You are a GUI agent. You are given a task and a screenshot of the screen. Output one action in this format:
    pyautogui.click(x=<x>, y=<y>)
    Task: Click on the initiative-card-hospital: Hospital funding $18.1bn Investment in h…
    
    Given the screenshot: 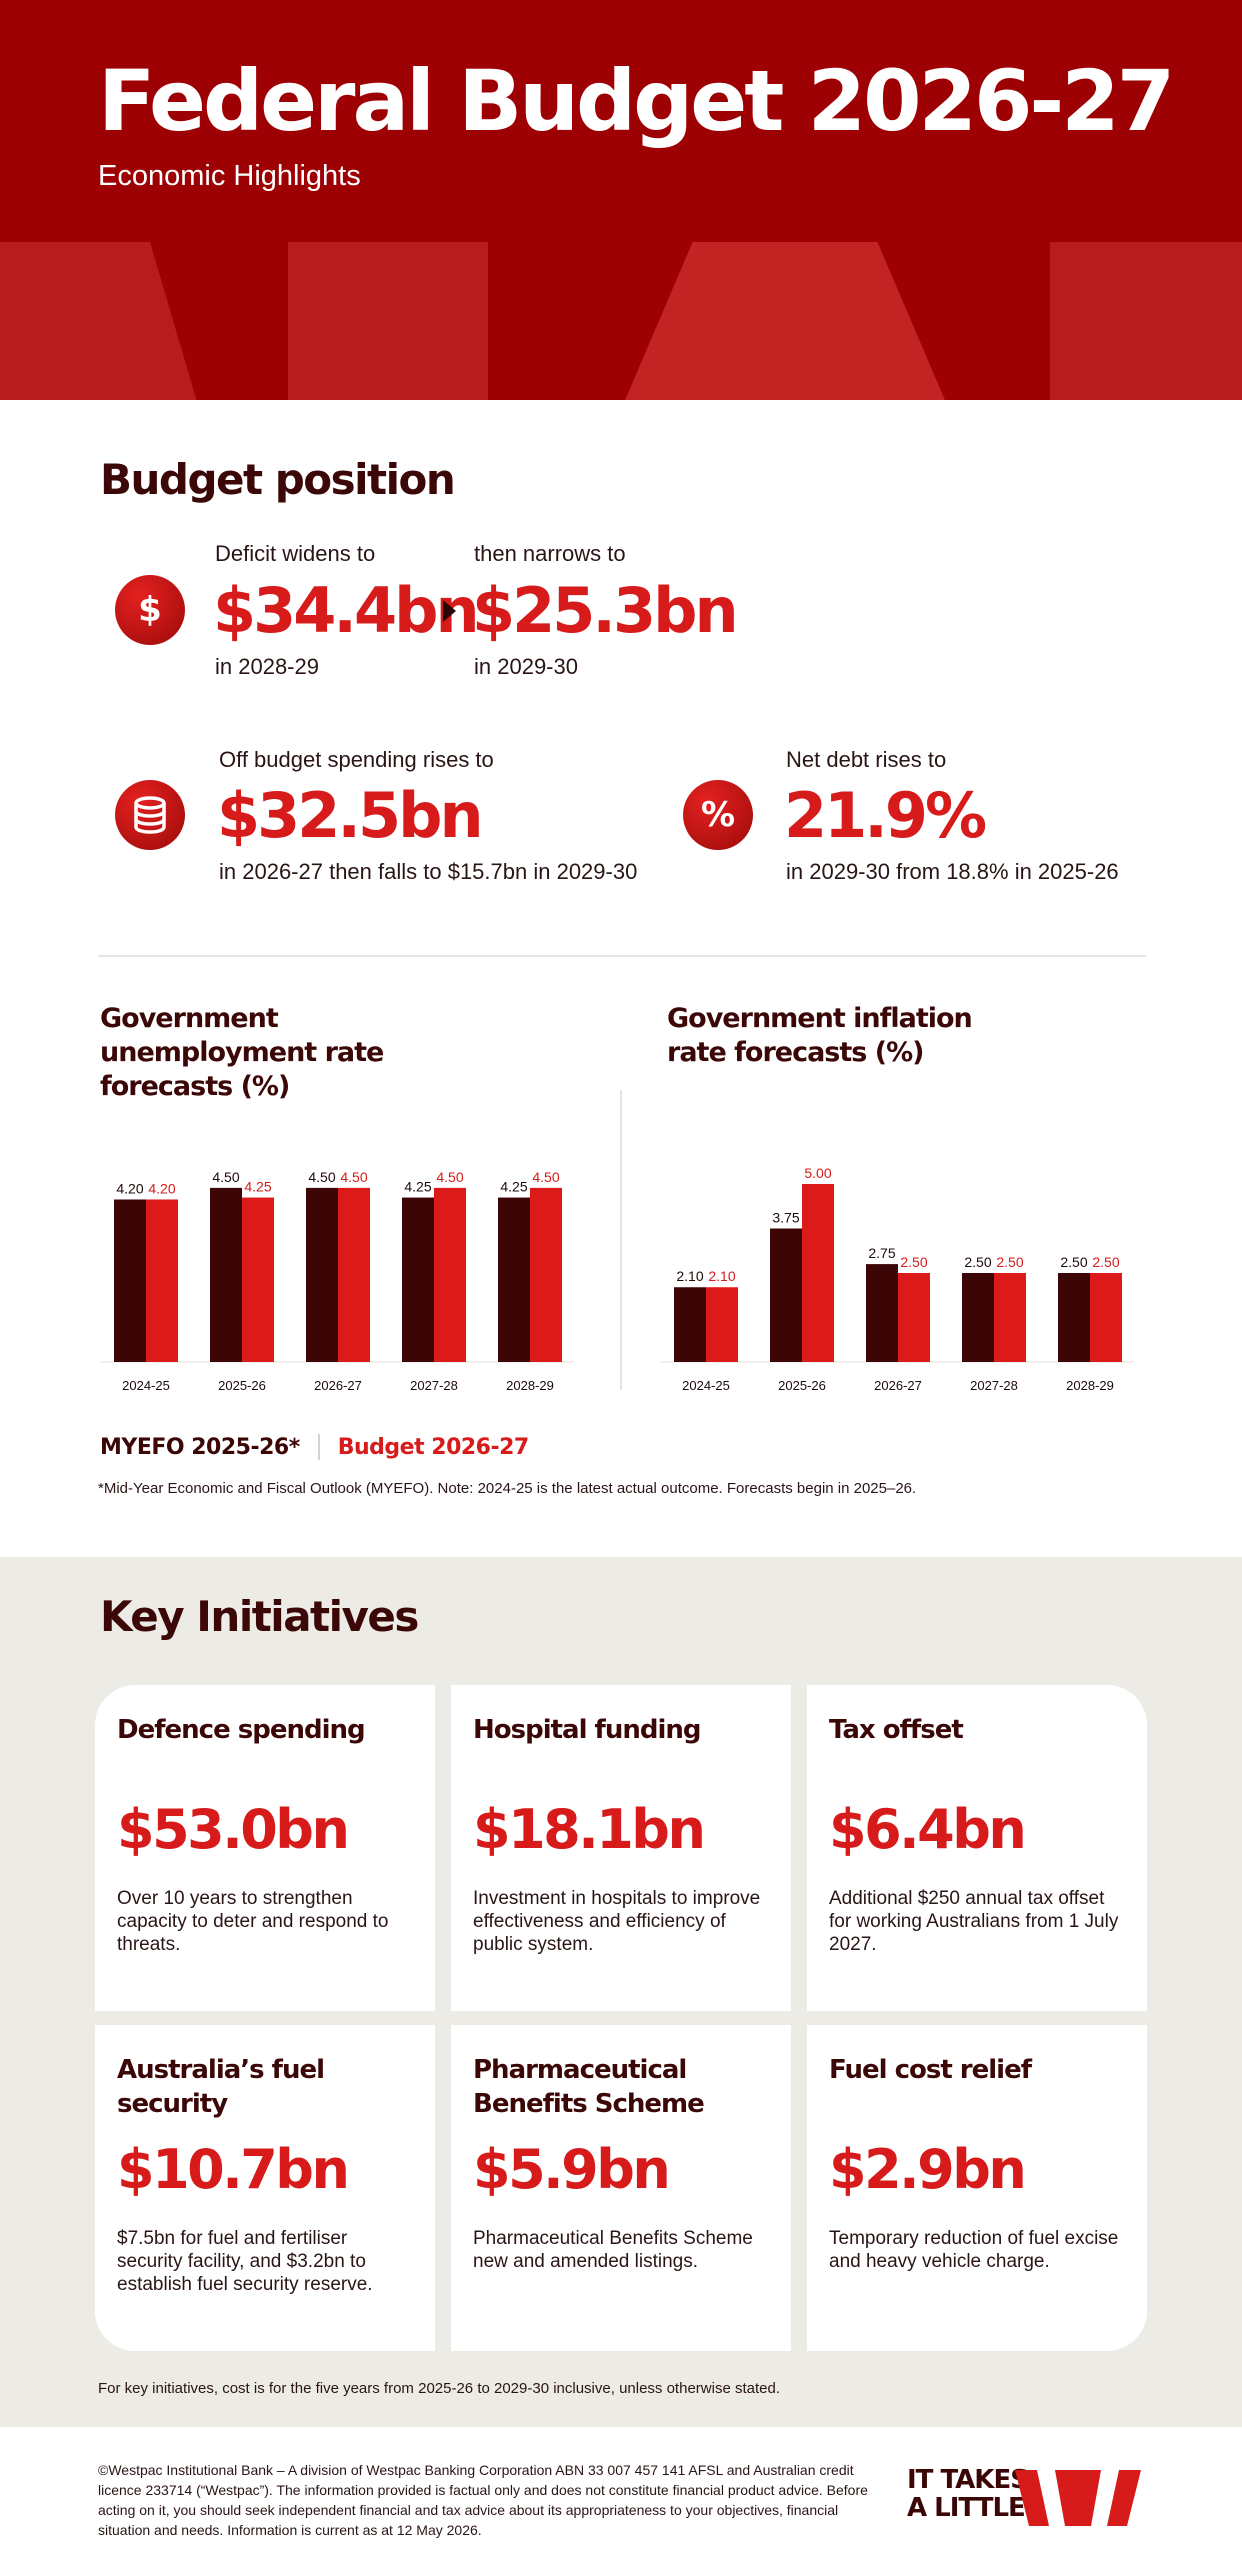 What is the action you would take?
    pyautogui.click(x=621, y=1848)
    